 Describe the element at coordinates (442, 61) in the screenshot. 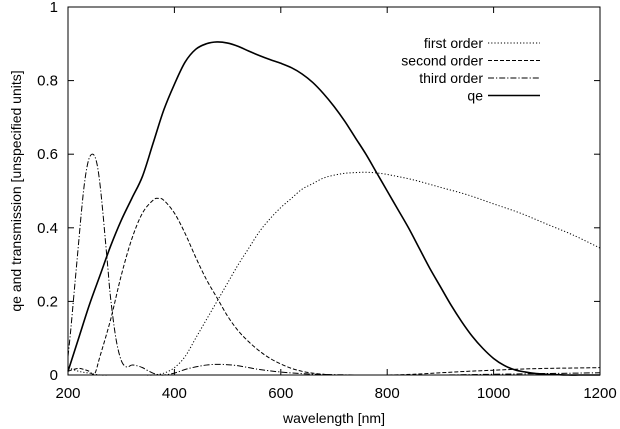

I see `legend-label: second order` at that location.